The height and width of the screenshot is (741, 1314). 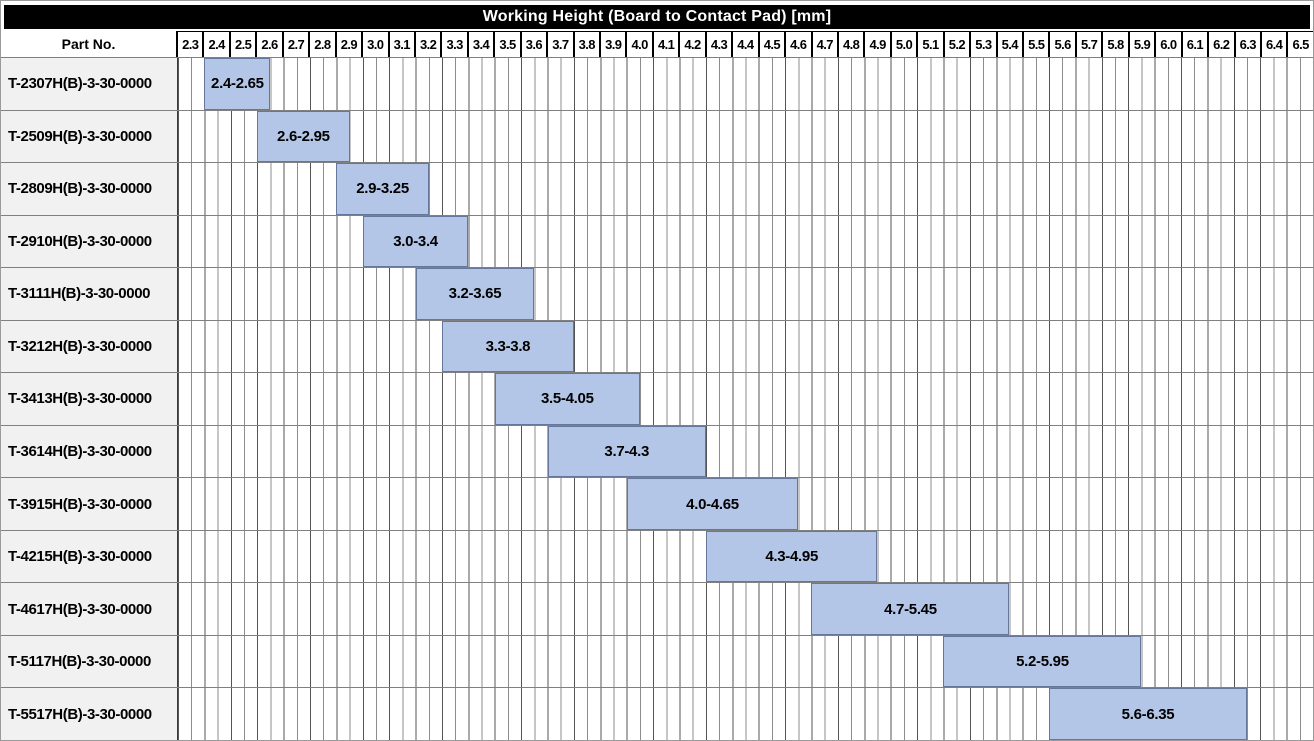 What do you see at coordinates (902, 44) in the screenshot?
I see `tick-label: 5.0` at bounding box center [902, 44].